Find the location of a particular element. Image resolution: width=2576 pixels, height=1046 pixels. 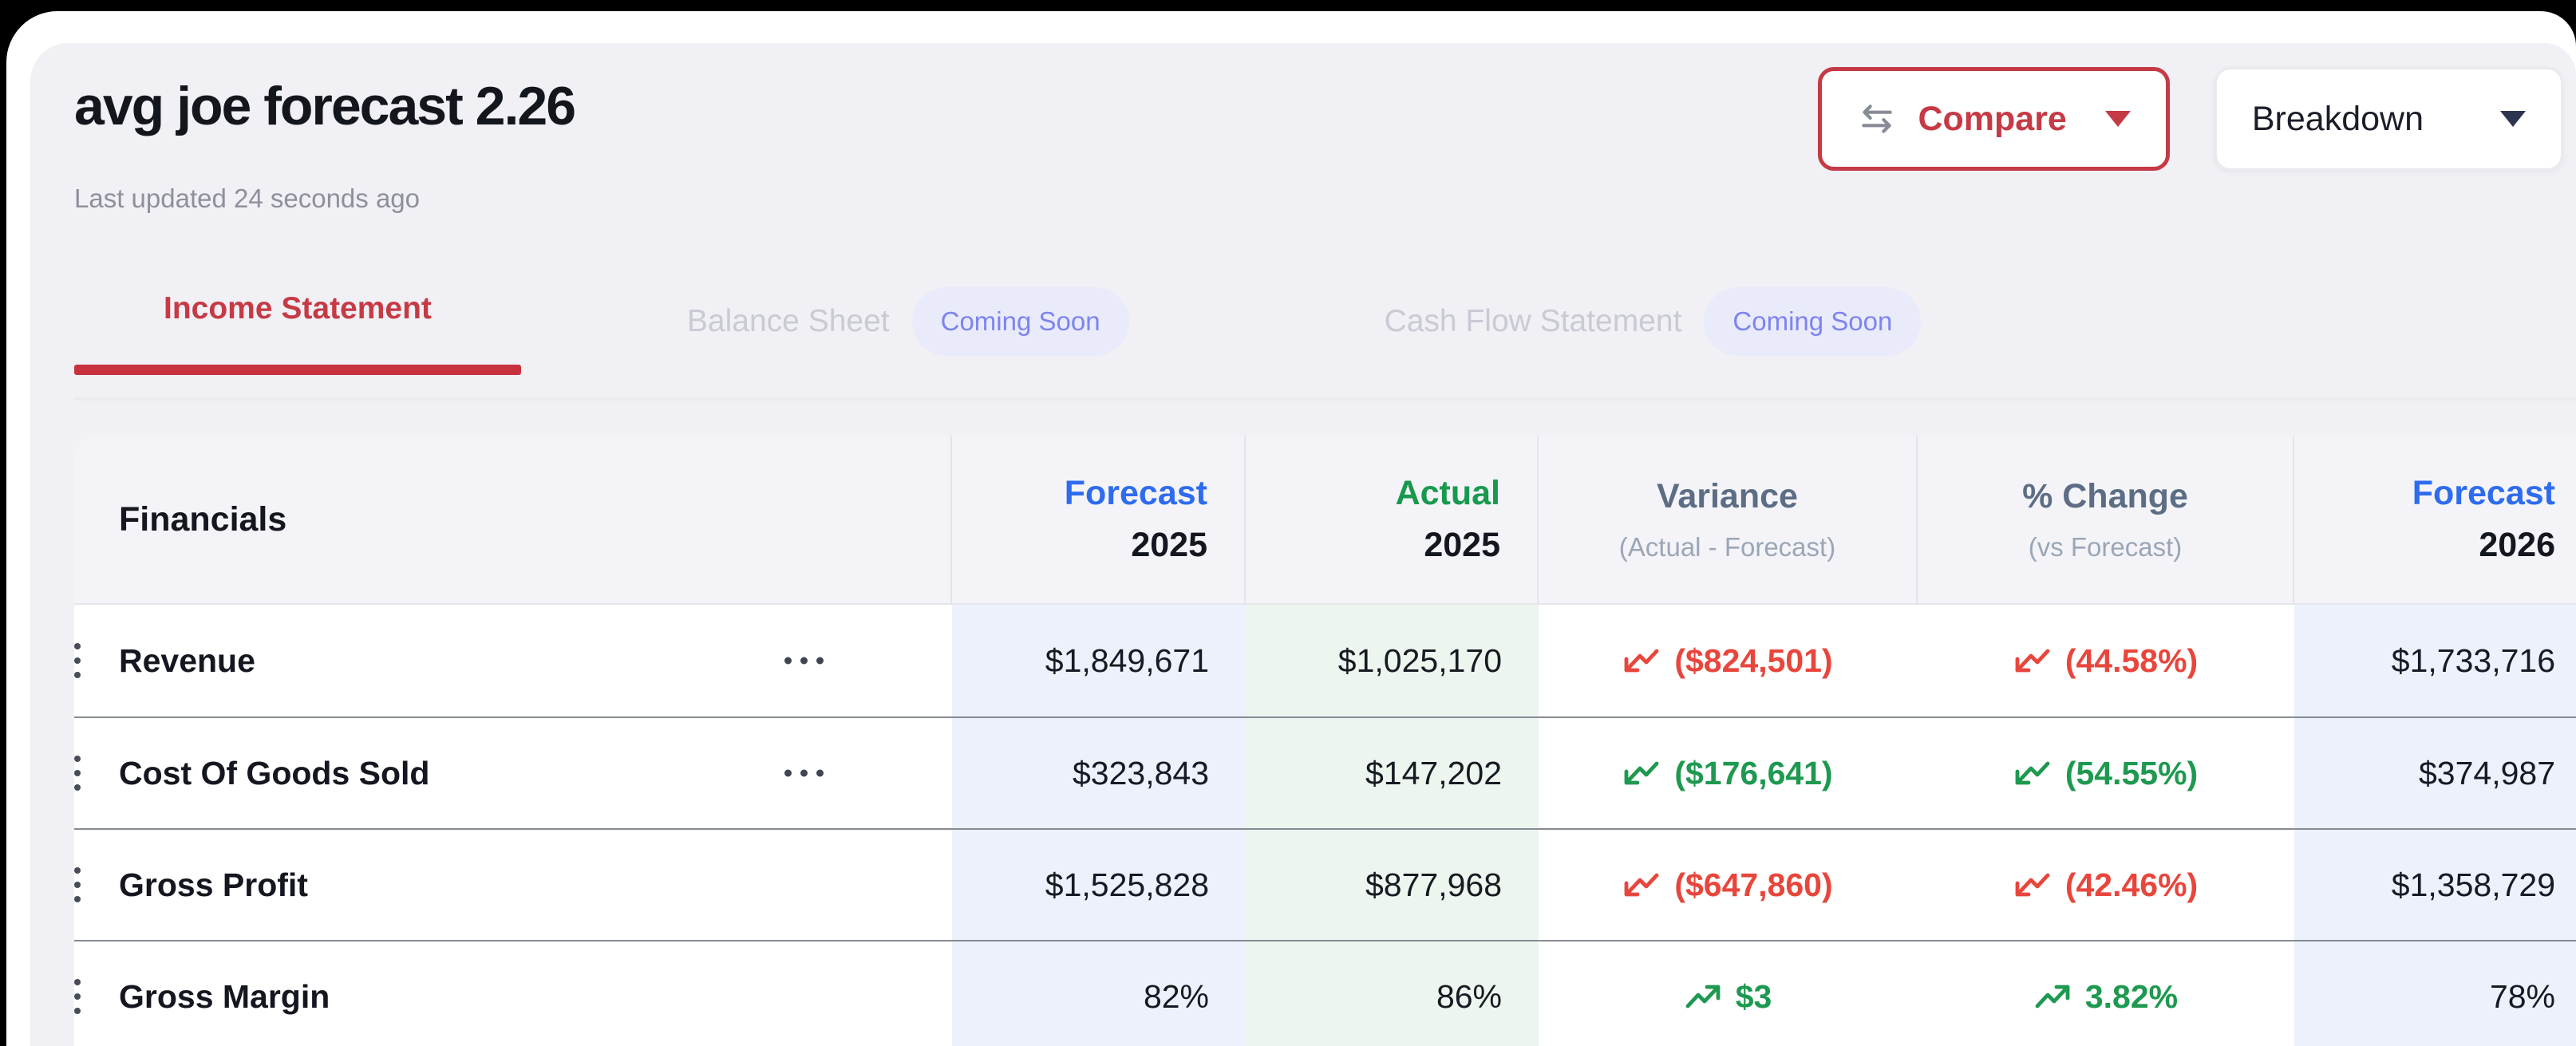

forecast-2026-cell: $1,358,729 is located at coordinates (2435, 885).